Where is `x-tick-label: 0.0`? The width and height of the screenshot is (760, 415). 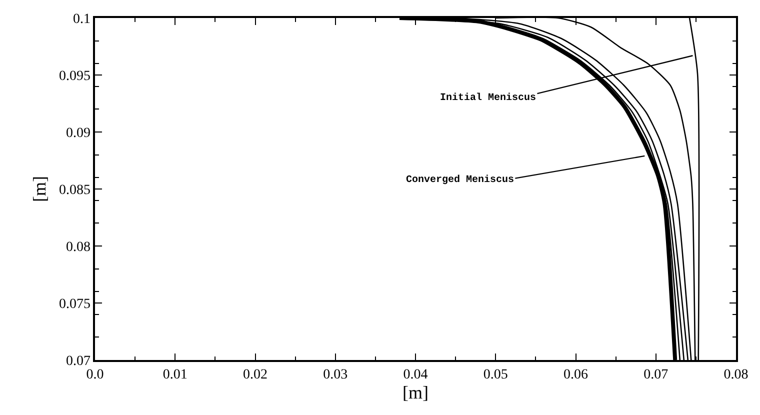
x-tick-label: 0.0 is located at coordinates (95, 375).